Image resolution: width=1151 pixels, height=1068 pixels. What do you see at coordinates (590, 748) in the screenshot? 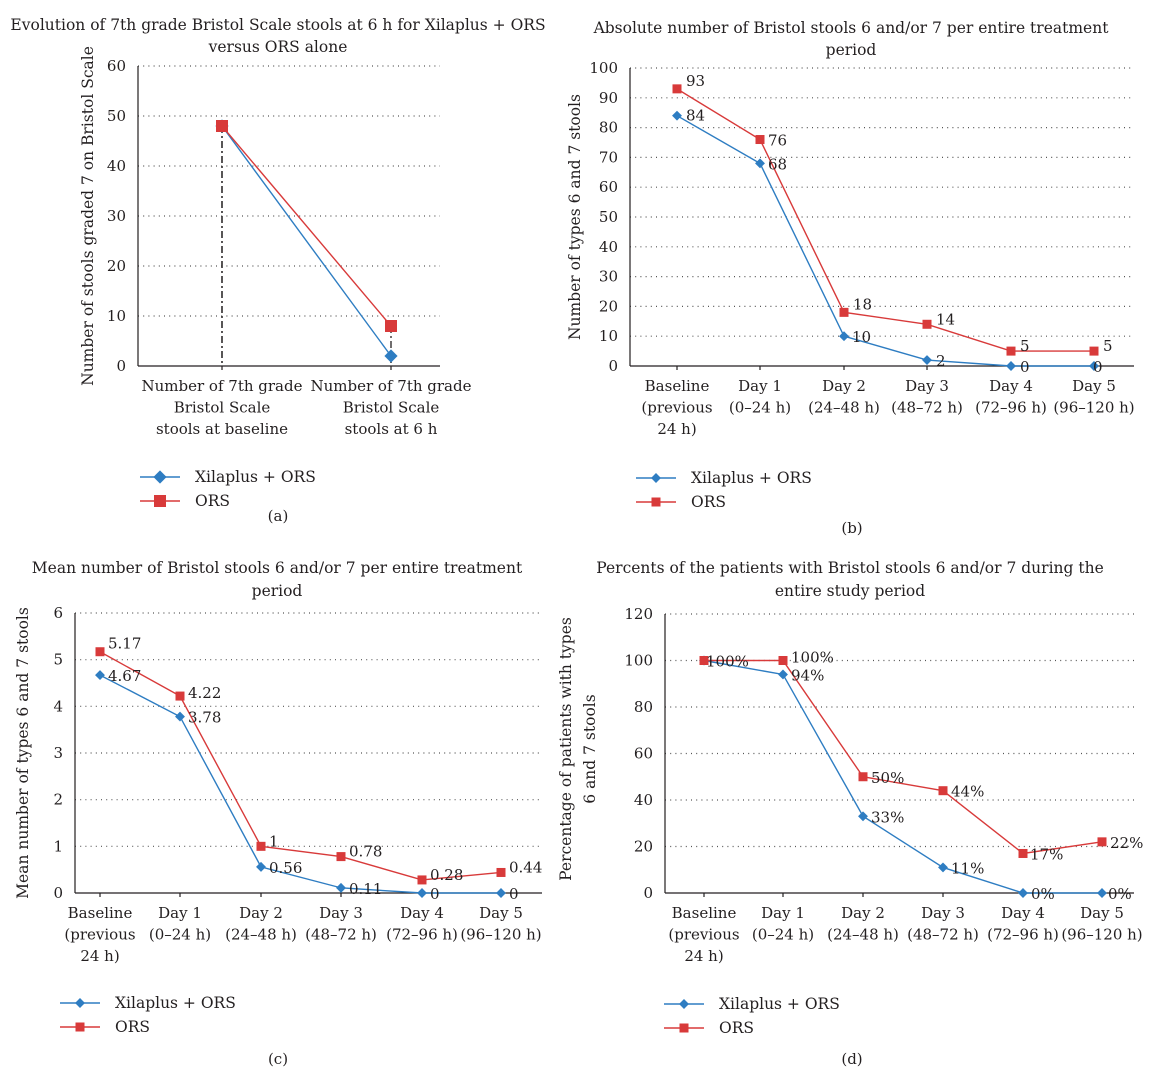
I see `y-axis-label: 6 and 7 stools` at bounding box center [590, 748].